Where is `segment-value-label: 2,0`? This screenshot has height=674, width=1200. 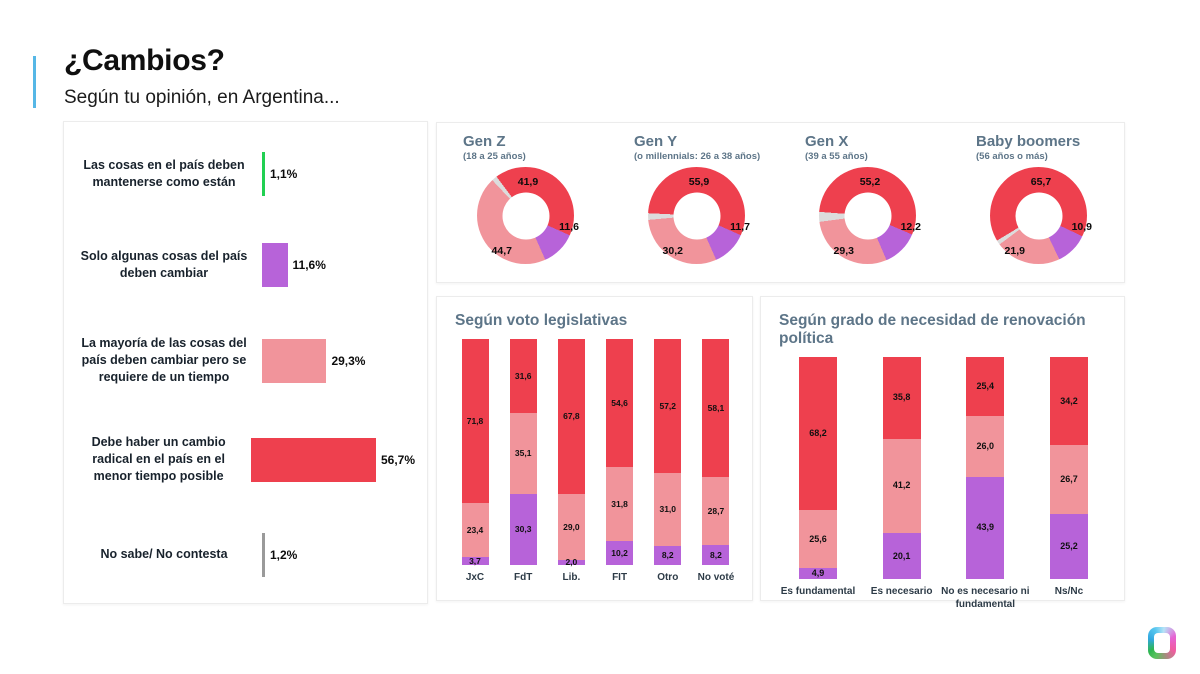
segment-value-label: 2,0 is located at coordinates (571, 562).